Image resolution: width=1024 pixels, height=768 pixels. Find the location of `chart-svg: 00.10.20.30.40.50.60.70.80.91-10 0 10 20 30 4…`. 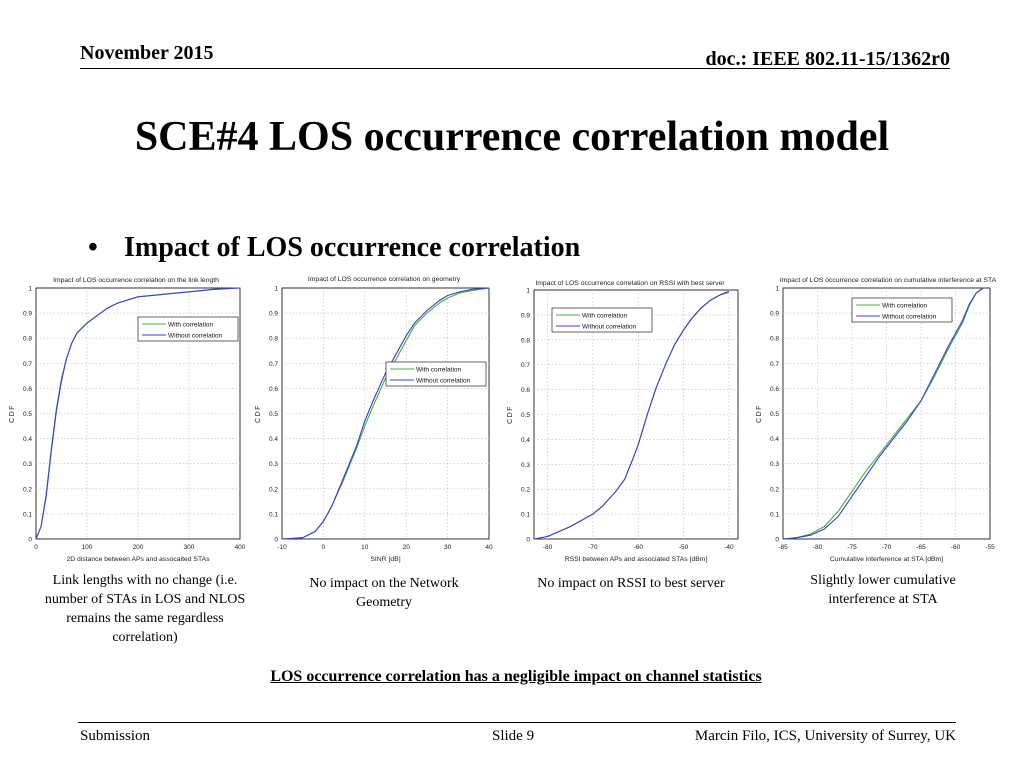

chart-svg: 00.10.20.30.40.50.60.70.80.91-10 0 10 20 30 4… is located at coordinates (374, 419).